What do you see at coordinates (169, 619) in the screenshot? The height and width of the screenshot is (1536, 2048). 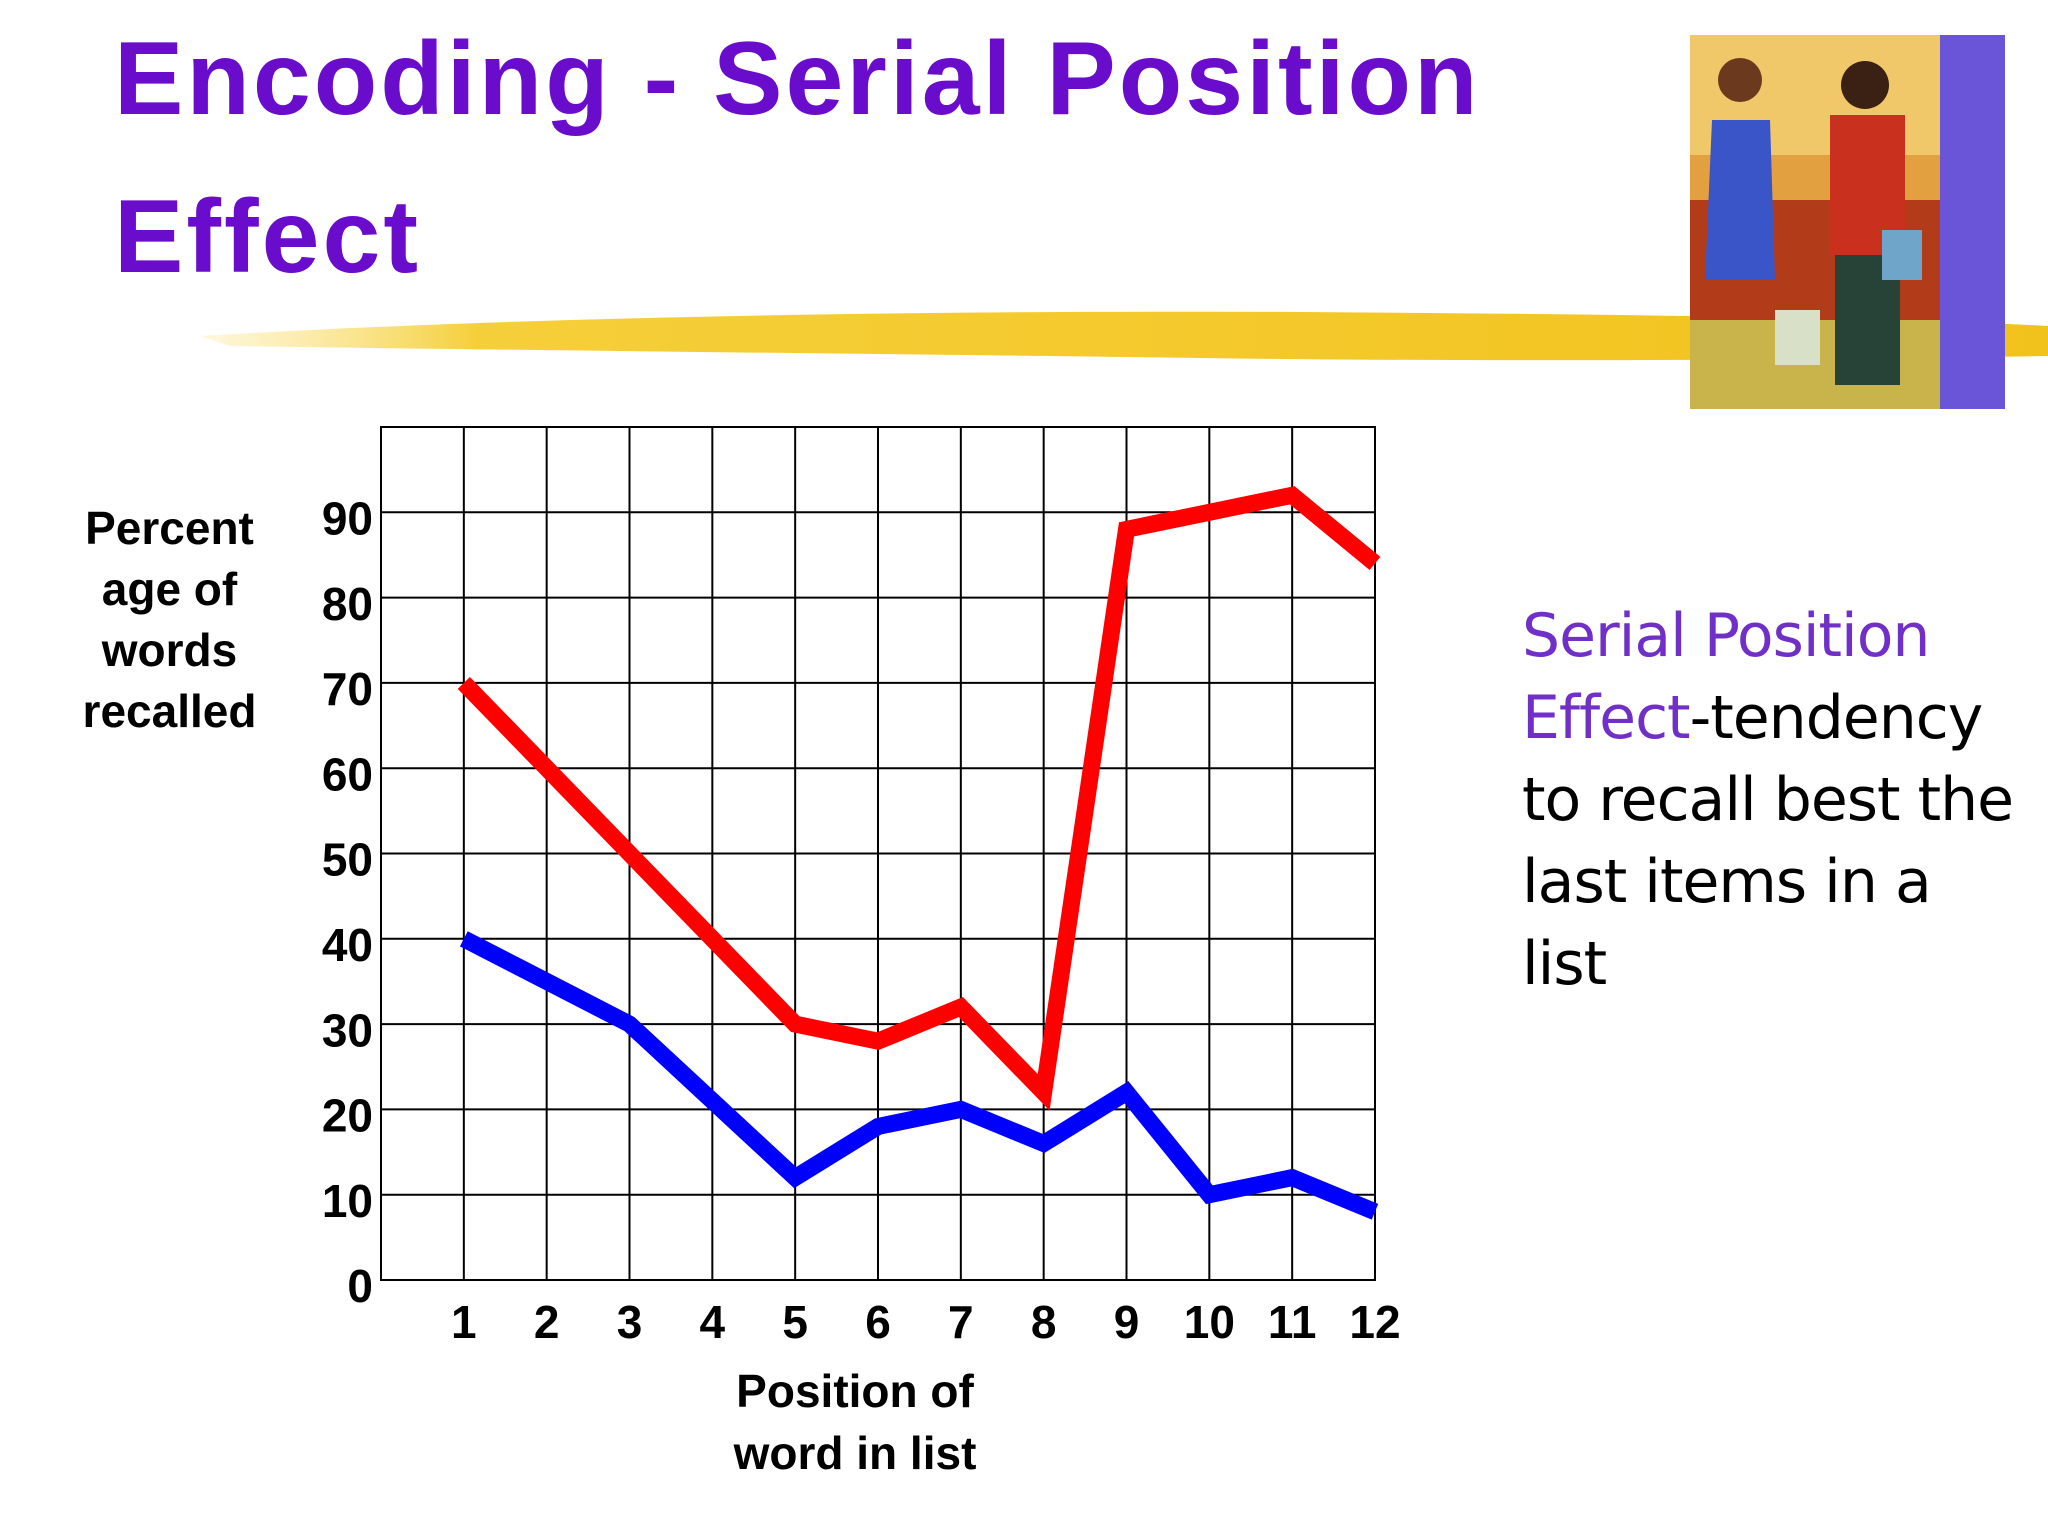 I see `y-axis-title: Percent age of words recalled` at bounding box center [169, 619].